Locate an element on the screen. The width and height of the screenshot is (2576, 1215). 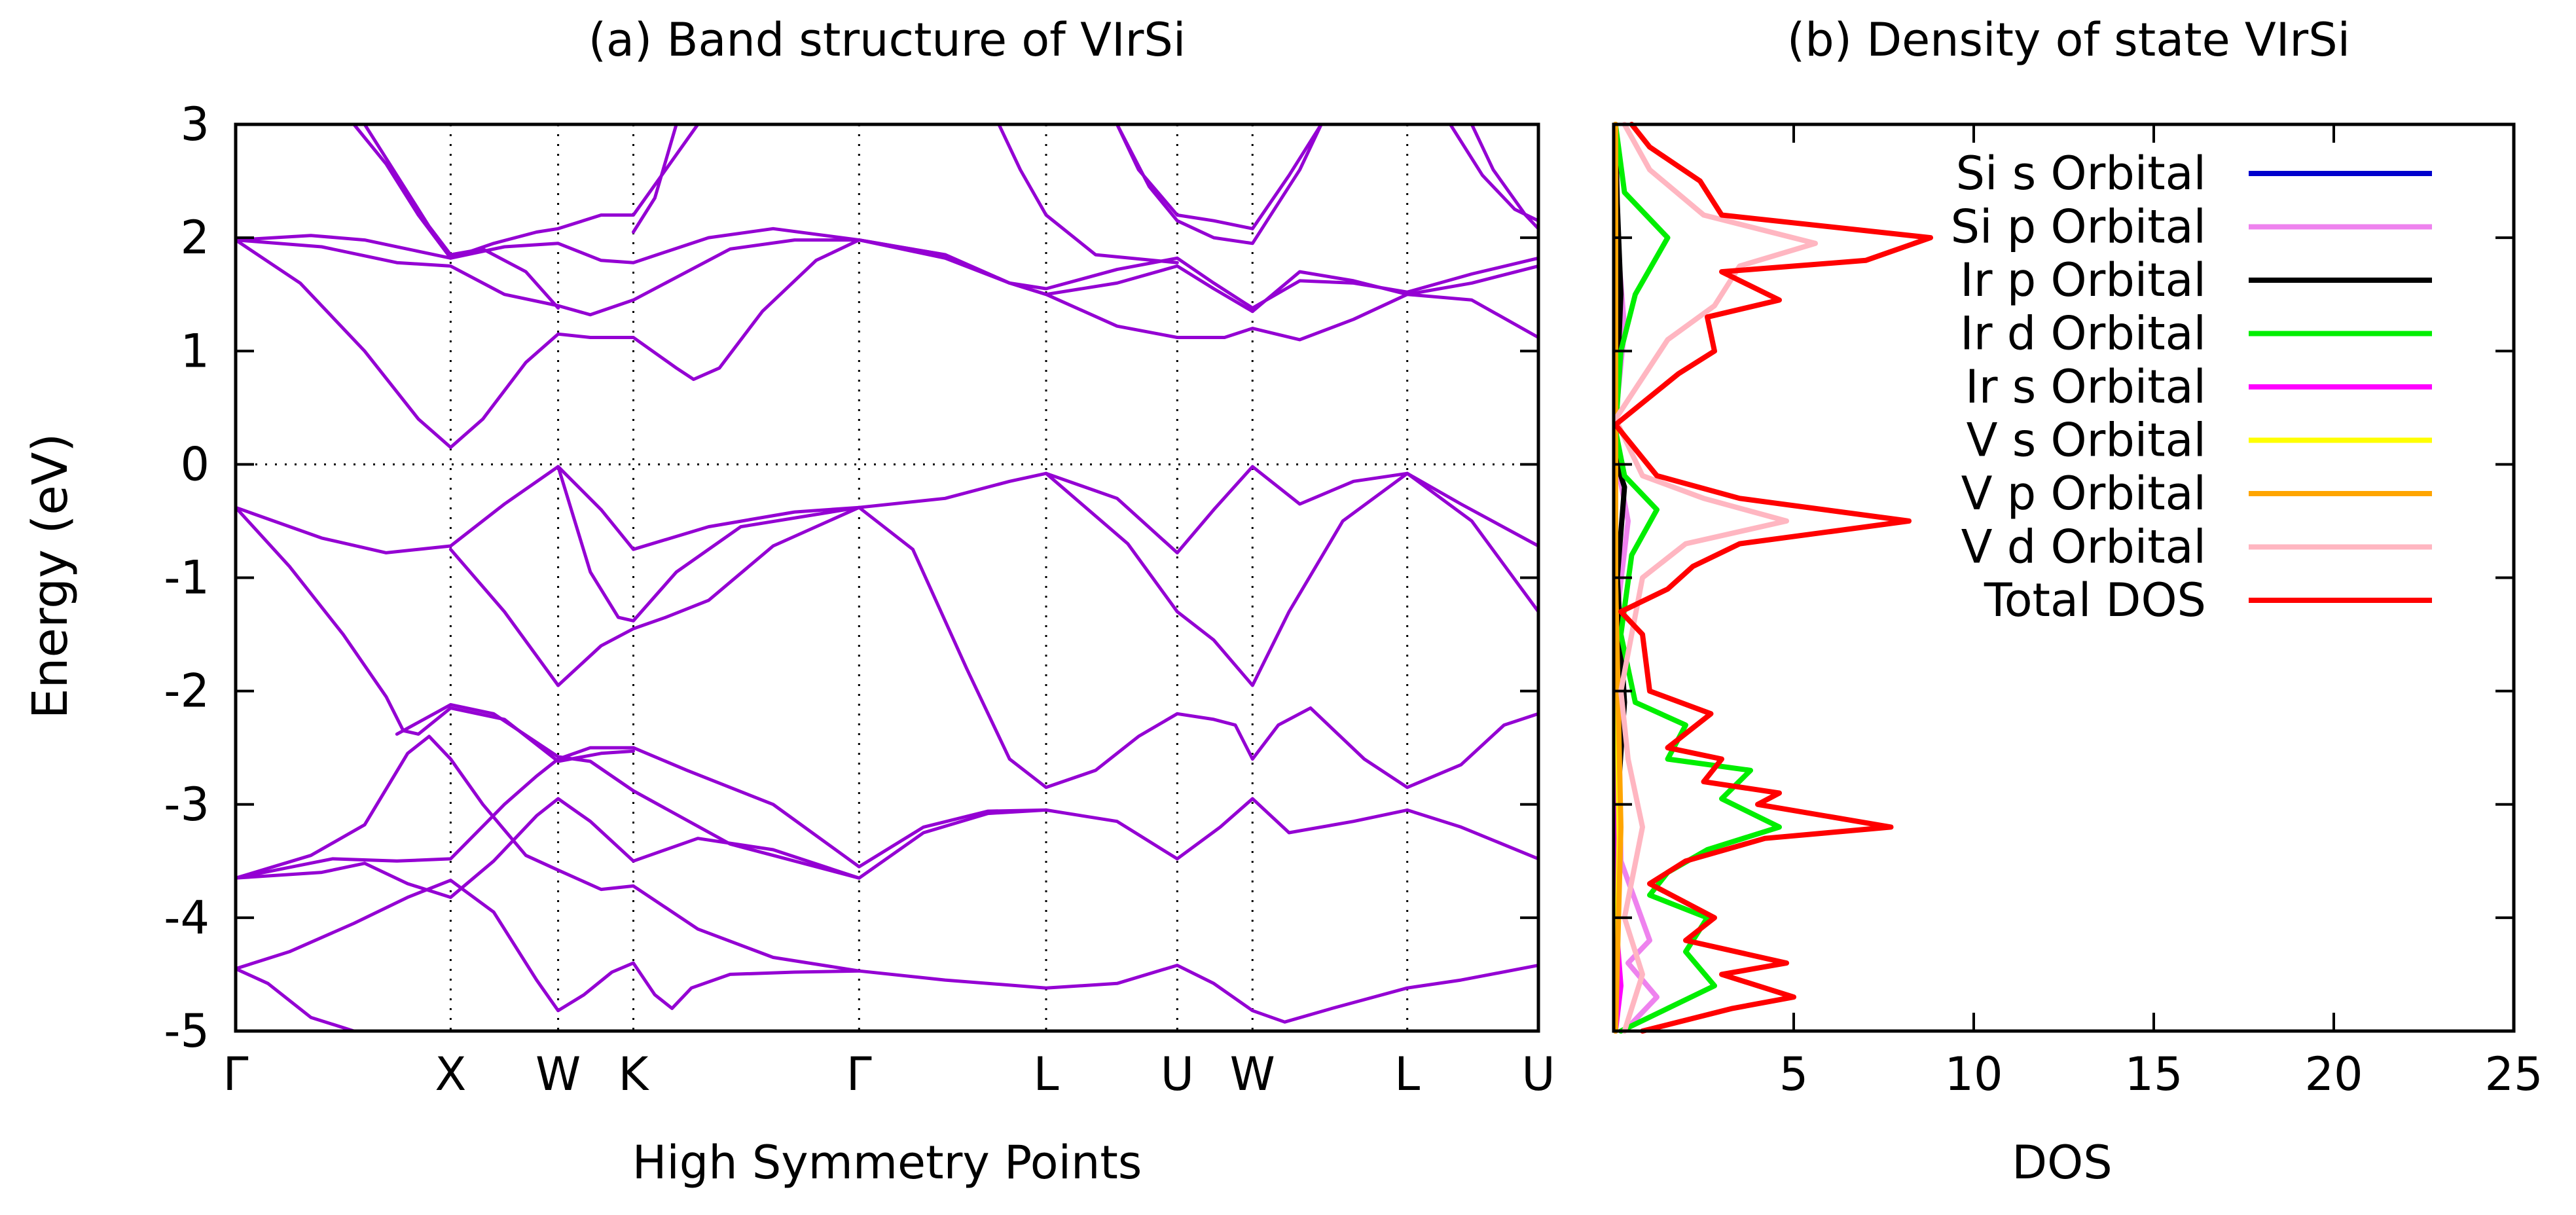
band-title: (a) Band structure of VIrSi is located at coordinates (887, 40).